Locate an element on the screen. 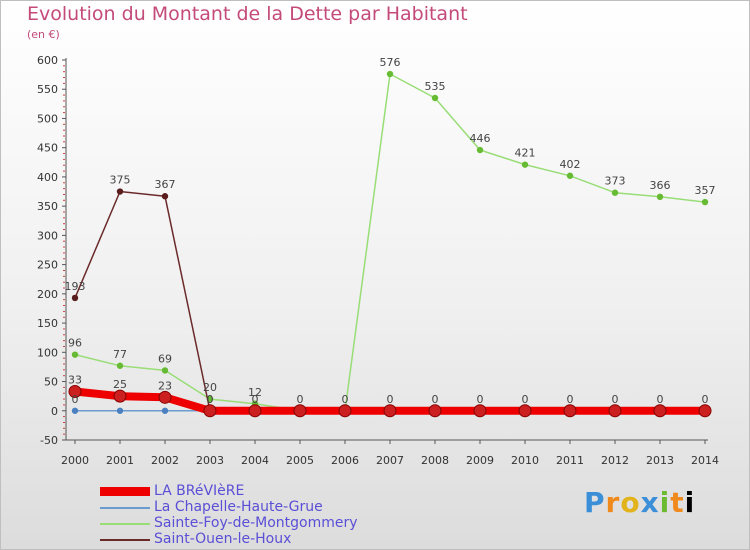 The width and height of the screenshot is (750, 550). data-label: 402 is located at coordinates (570, 164).